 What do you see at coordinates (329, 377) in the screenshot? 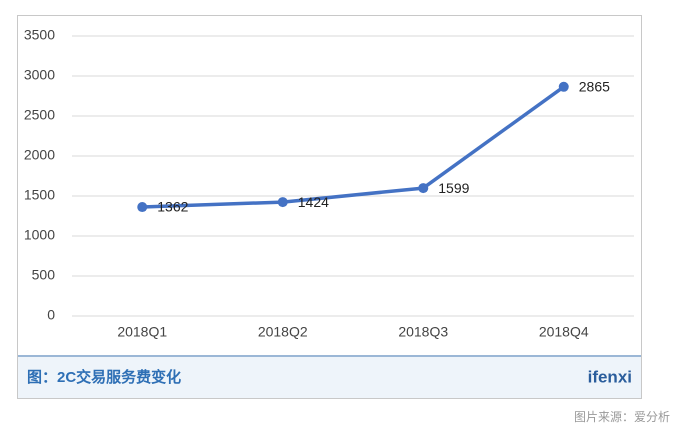
I see `caption-bar` at bounding box center [329, 377].